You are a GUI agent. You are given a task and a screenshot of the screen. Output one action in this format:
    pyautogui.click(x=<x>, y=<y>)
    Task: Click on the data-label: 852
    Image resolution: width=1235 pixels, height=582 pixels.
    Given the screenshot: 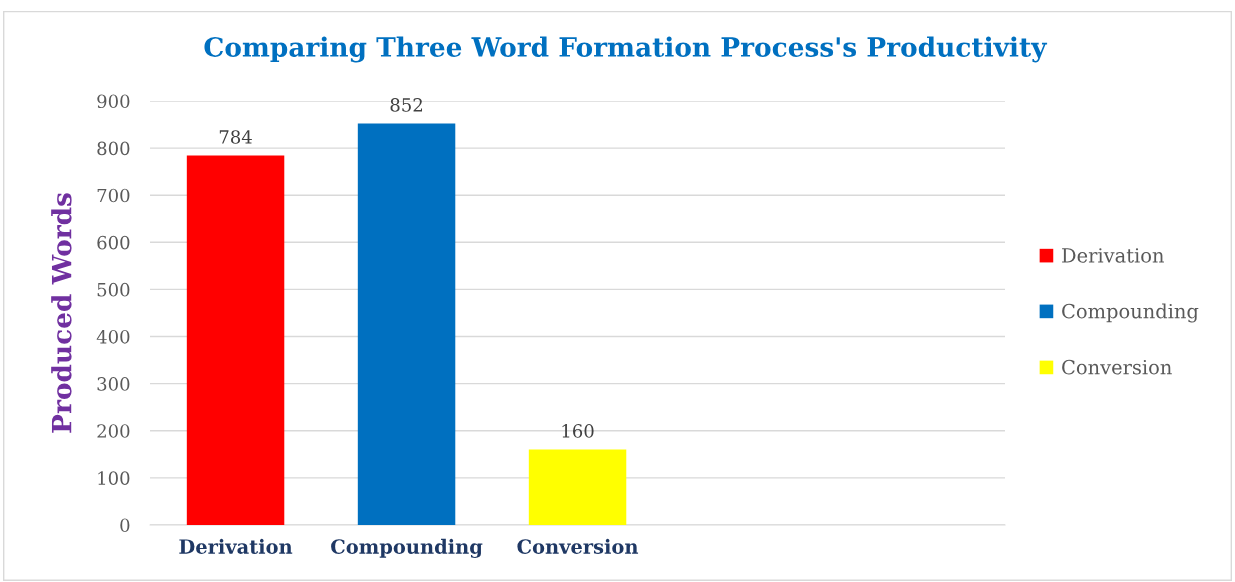 What is the action you would take?
    pyautogui.click(x=406, y=105)
    